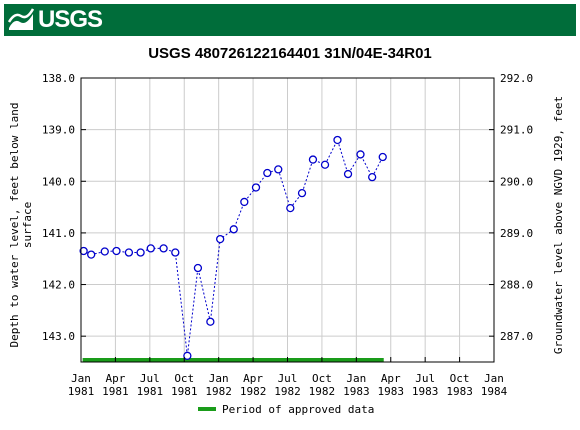 The height and width of the screenshot is (430, 580). Describe the element at coordinates (516, 181) in the screenshot. I see `right-tick-label: 290.0` at that location.